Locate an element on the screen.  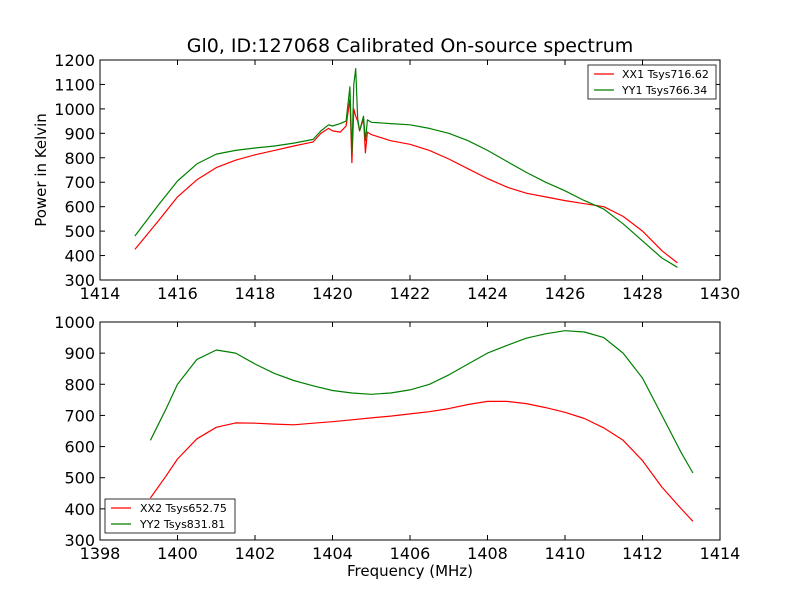
bottom-y-tick-label: 300 is located at coordinates (79, 540).